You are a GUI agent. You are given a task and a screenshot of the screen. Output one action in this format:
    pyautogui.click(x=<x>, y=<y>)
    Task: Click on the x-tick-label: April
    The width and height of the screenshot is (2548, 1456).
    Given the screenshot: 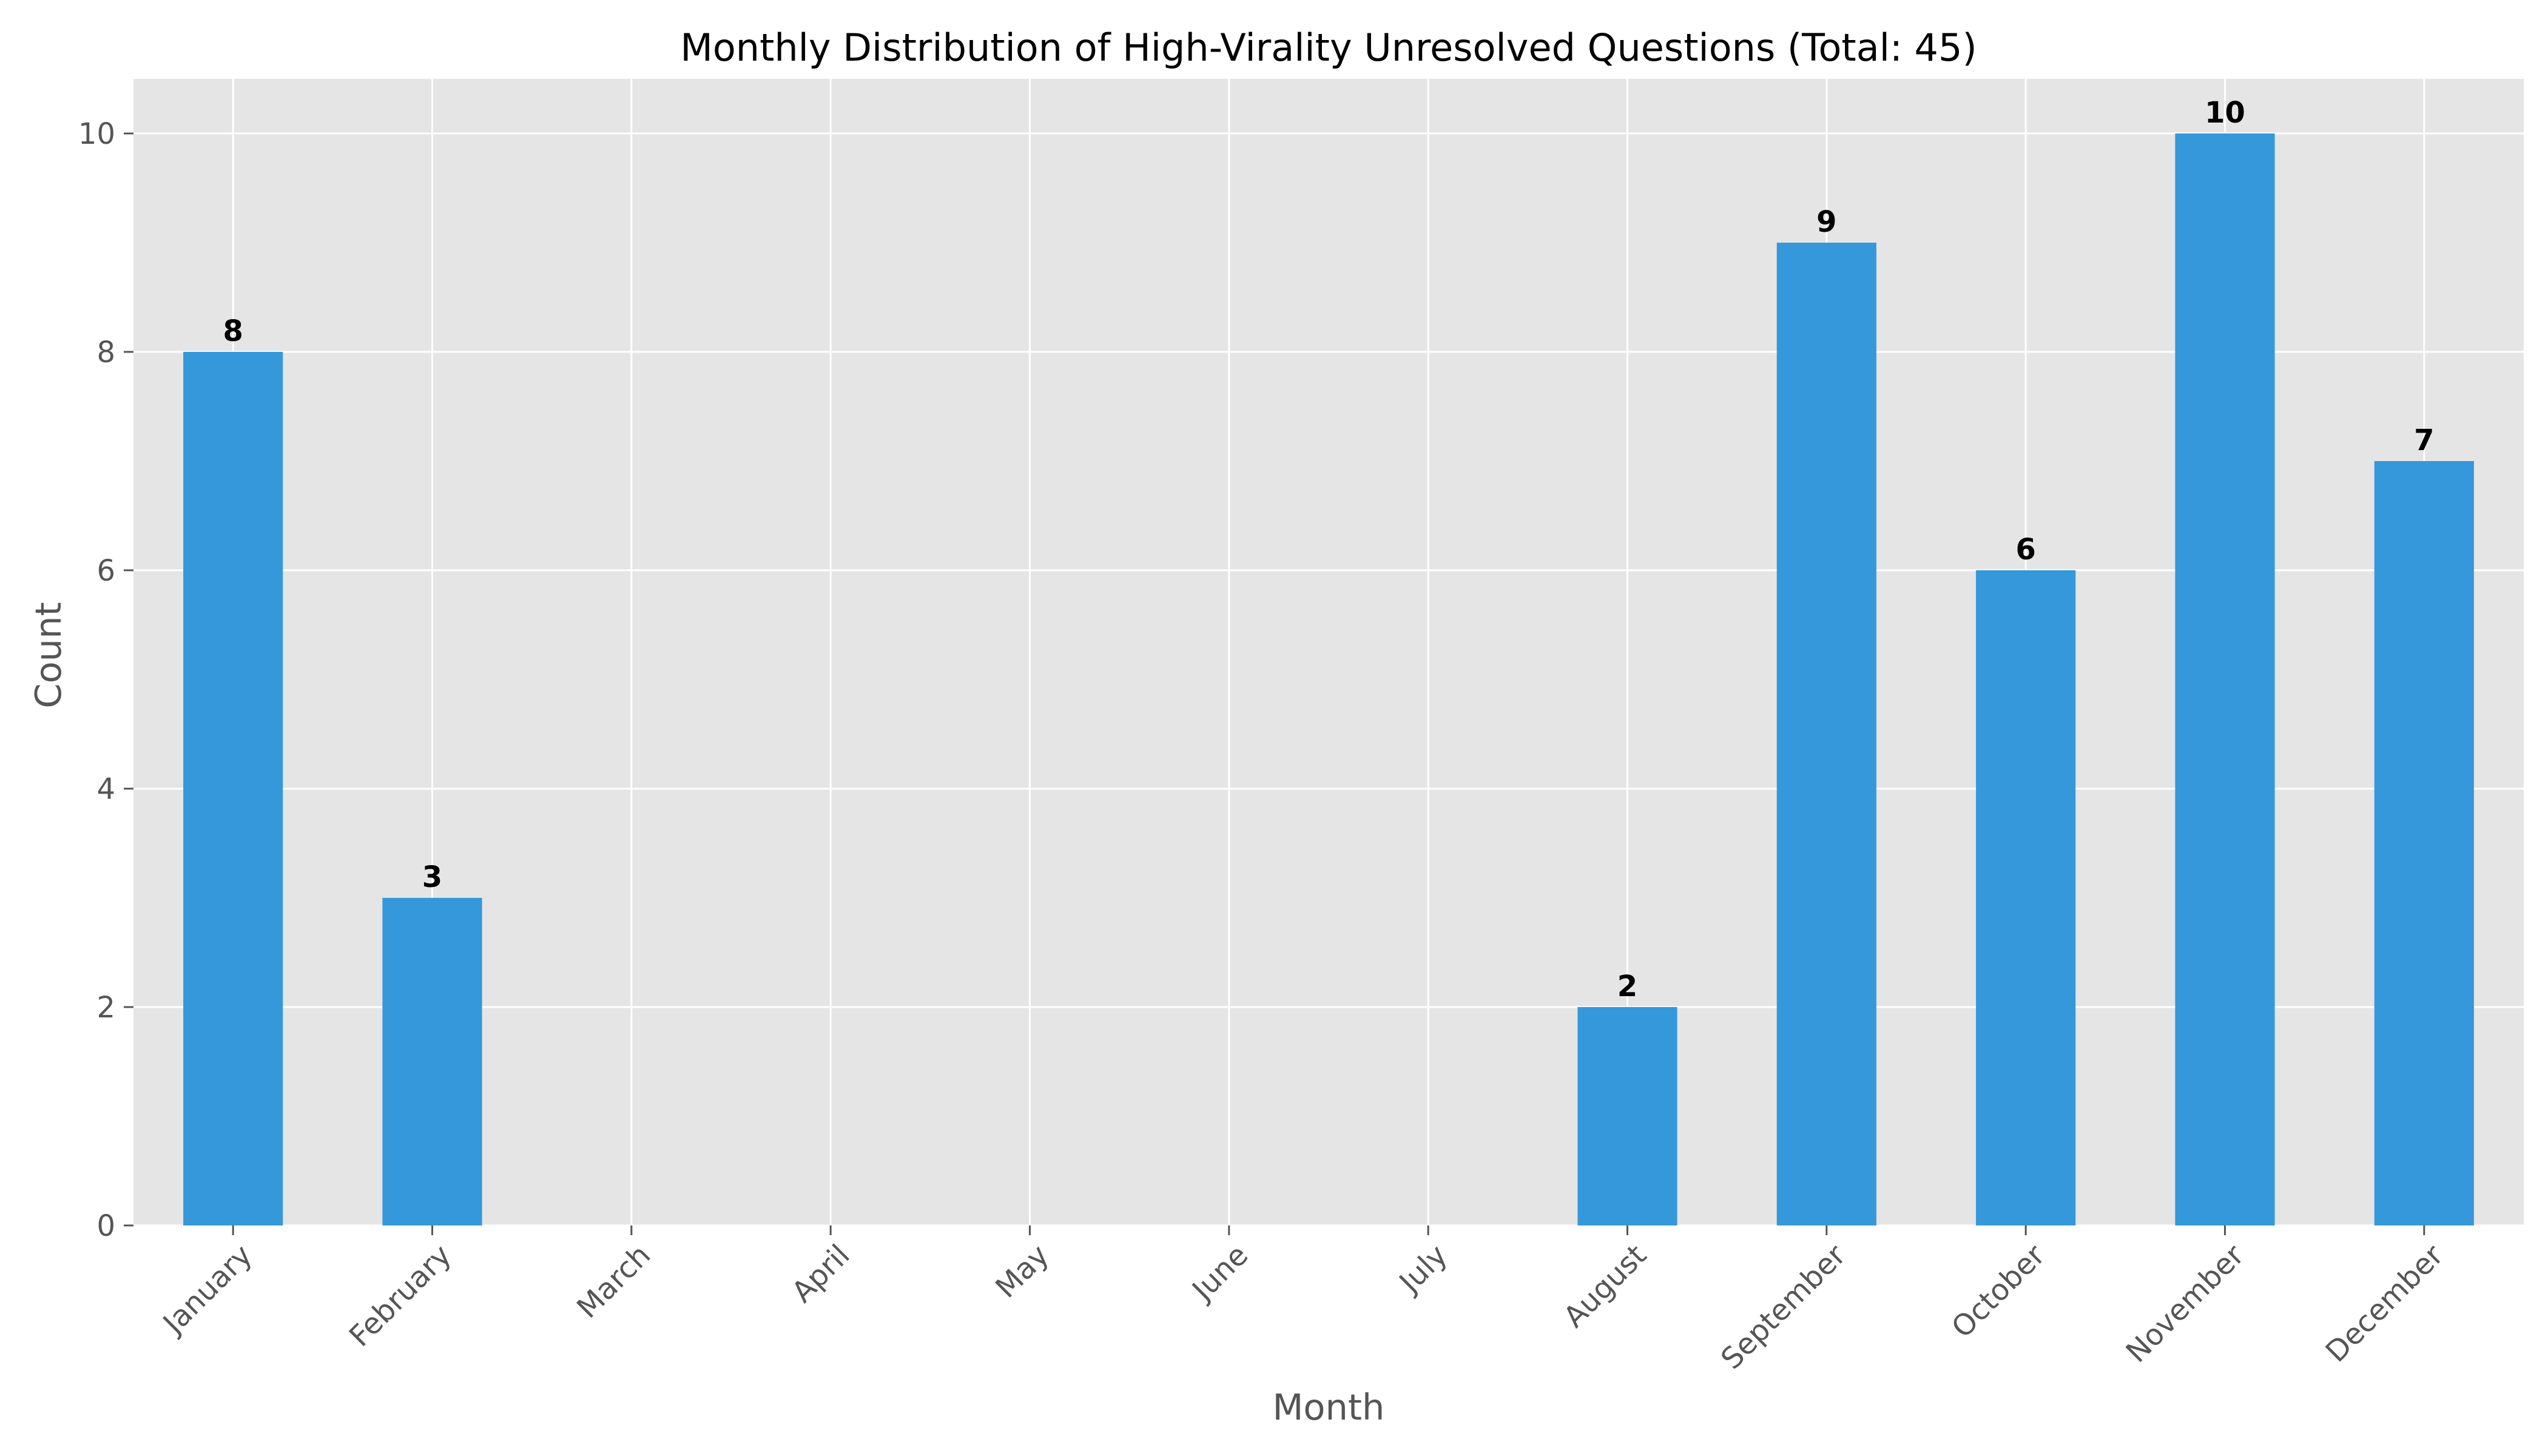 What is the action you would take?
    pyautogui.click(x=820, y=1273)
    